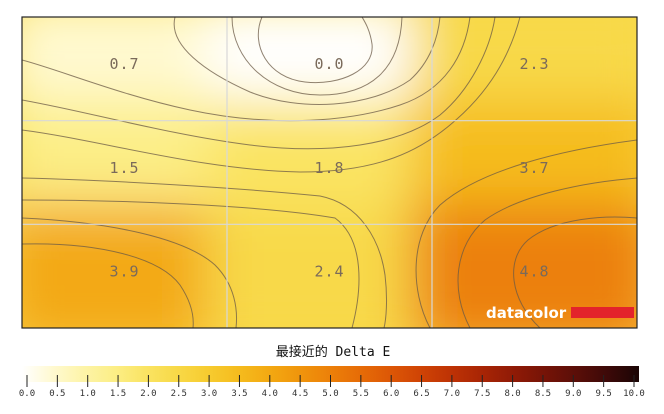 The image size is (664, 414). Describe the element at coordinates (526, 313) in the screenshot. I see `logo-text: datacolor` at that location.